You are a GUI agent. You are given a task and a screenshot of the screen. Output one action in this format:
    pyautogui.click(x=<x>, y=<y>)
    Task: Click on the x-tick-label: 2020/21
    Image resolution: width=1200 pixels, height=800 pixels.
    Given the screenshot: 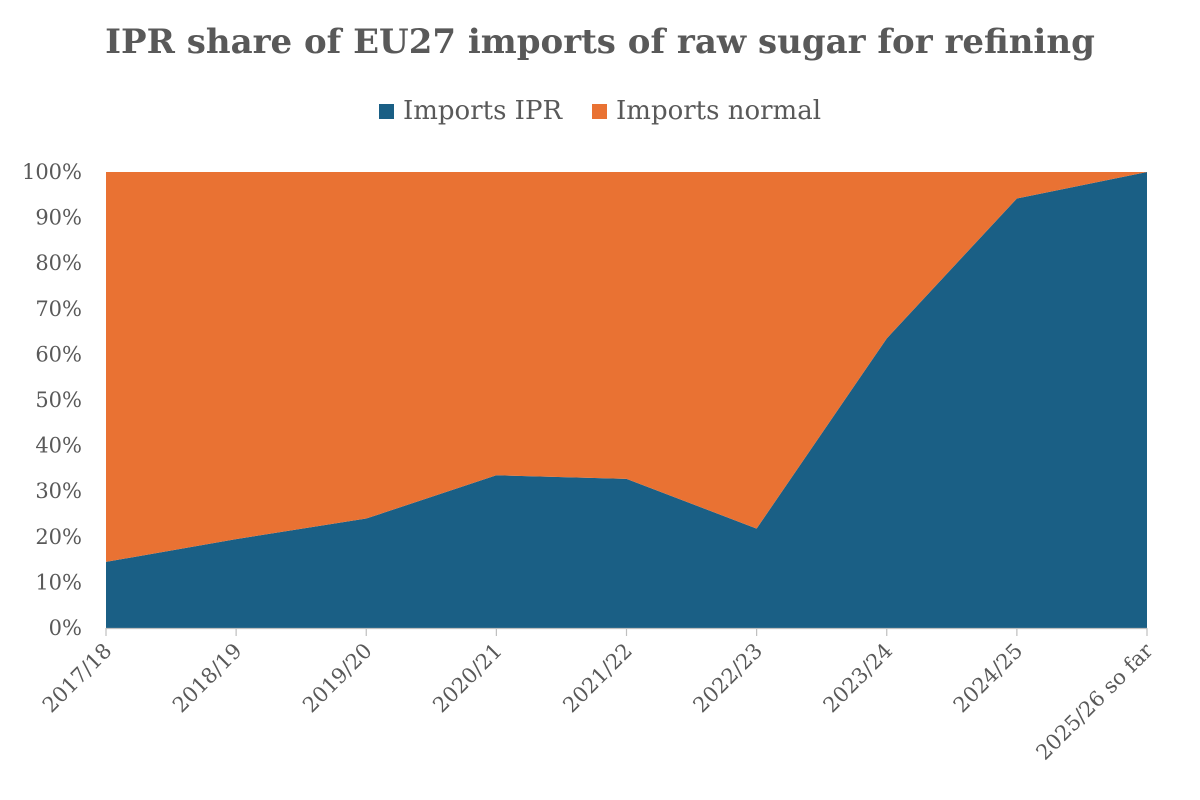 What is the action you would take?
    pyautogui.click(x=467, y=678)
    